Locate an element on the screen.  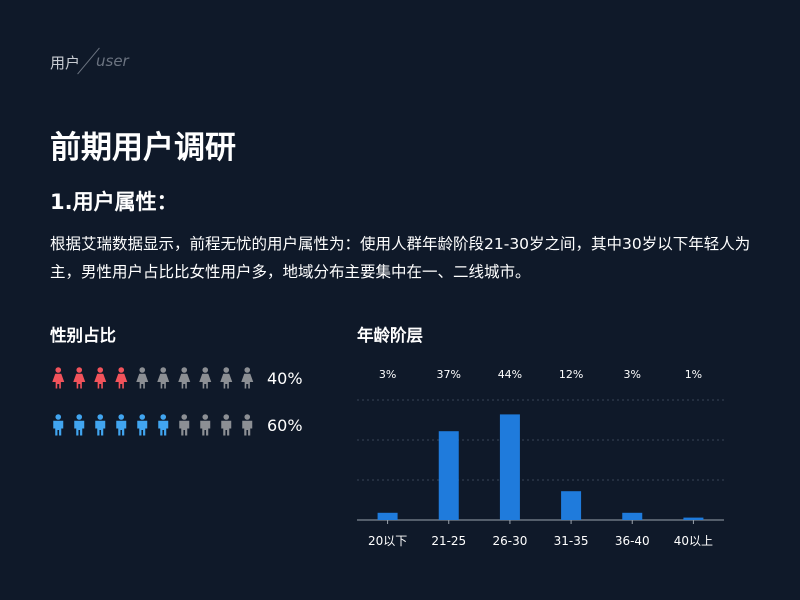
brand-sub-label: user is located at coordinates (112, 61).